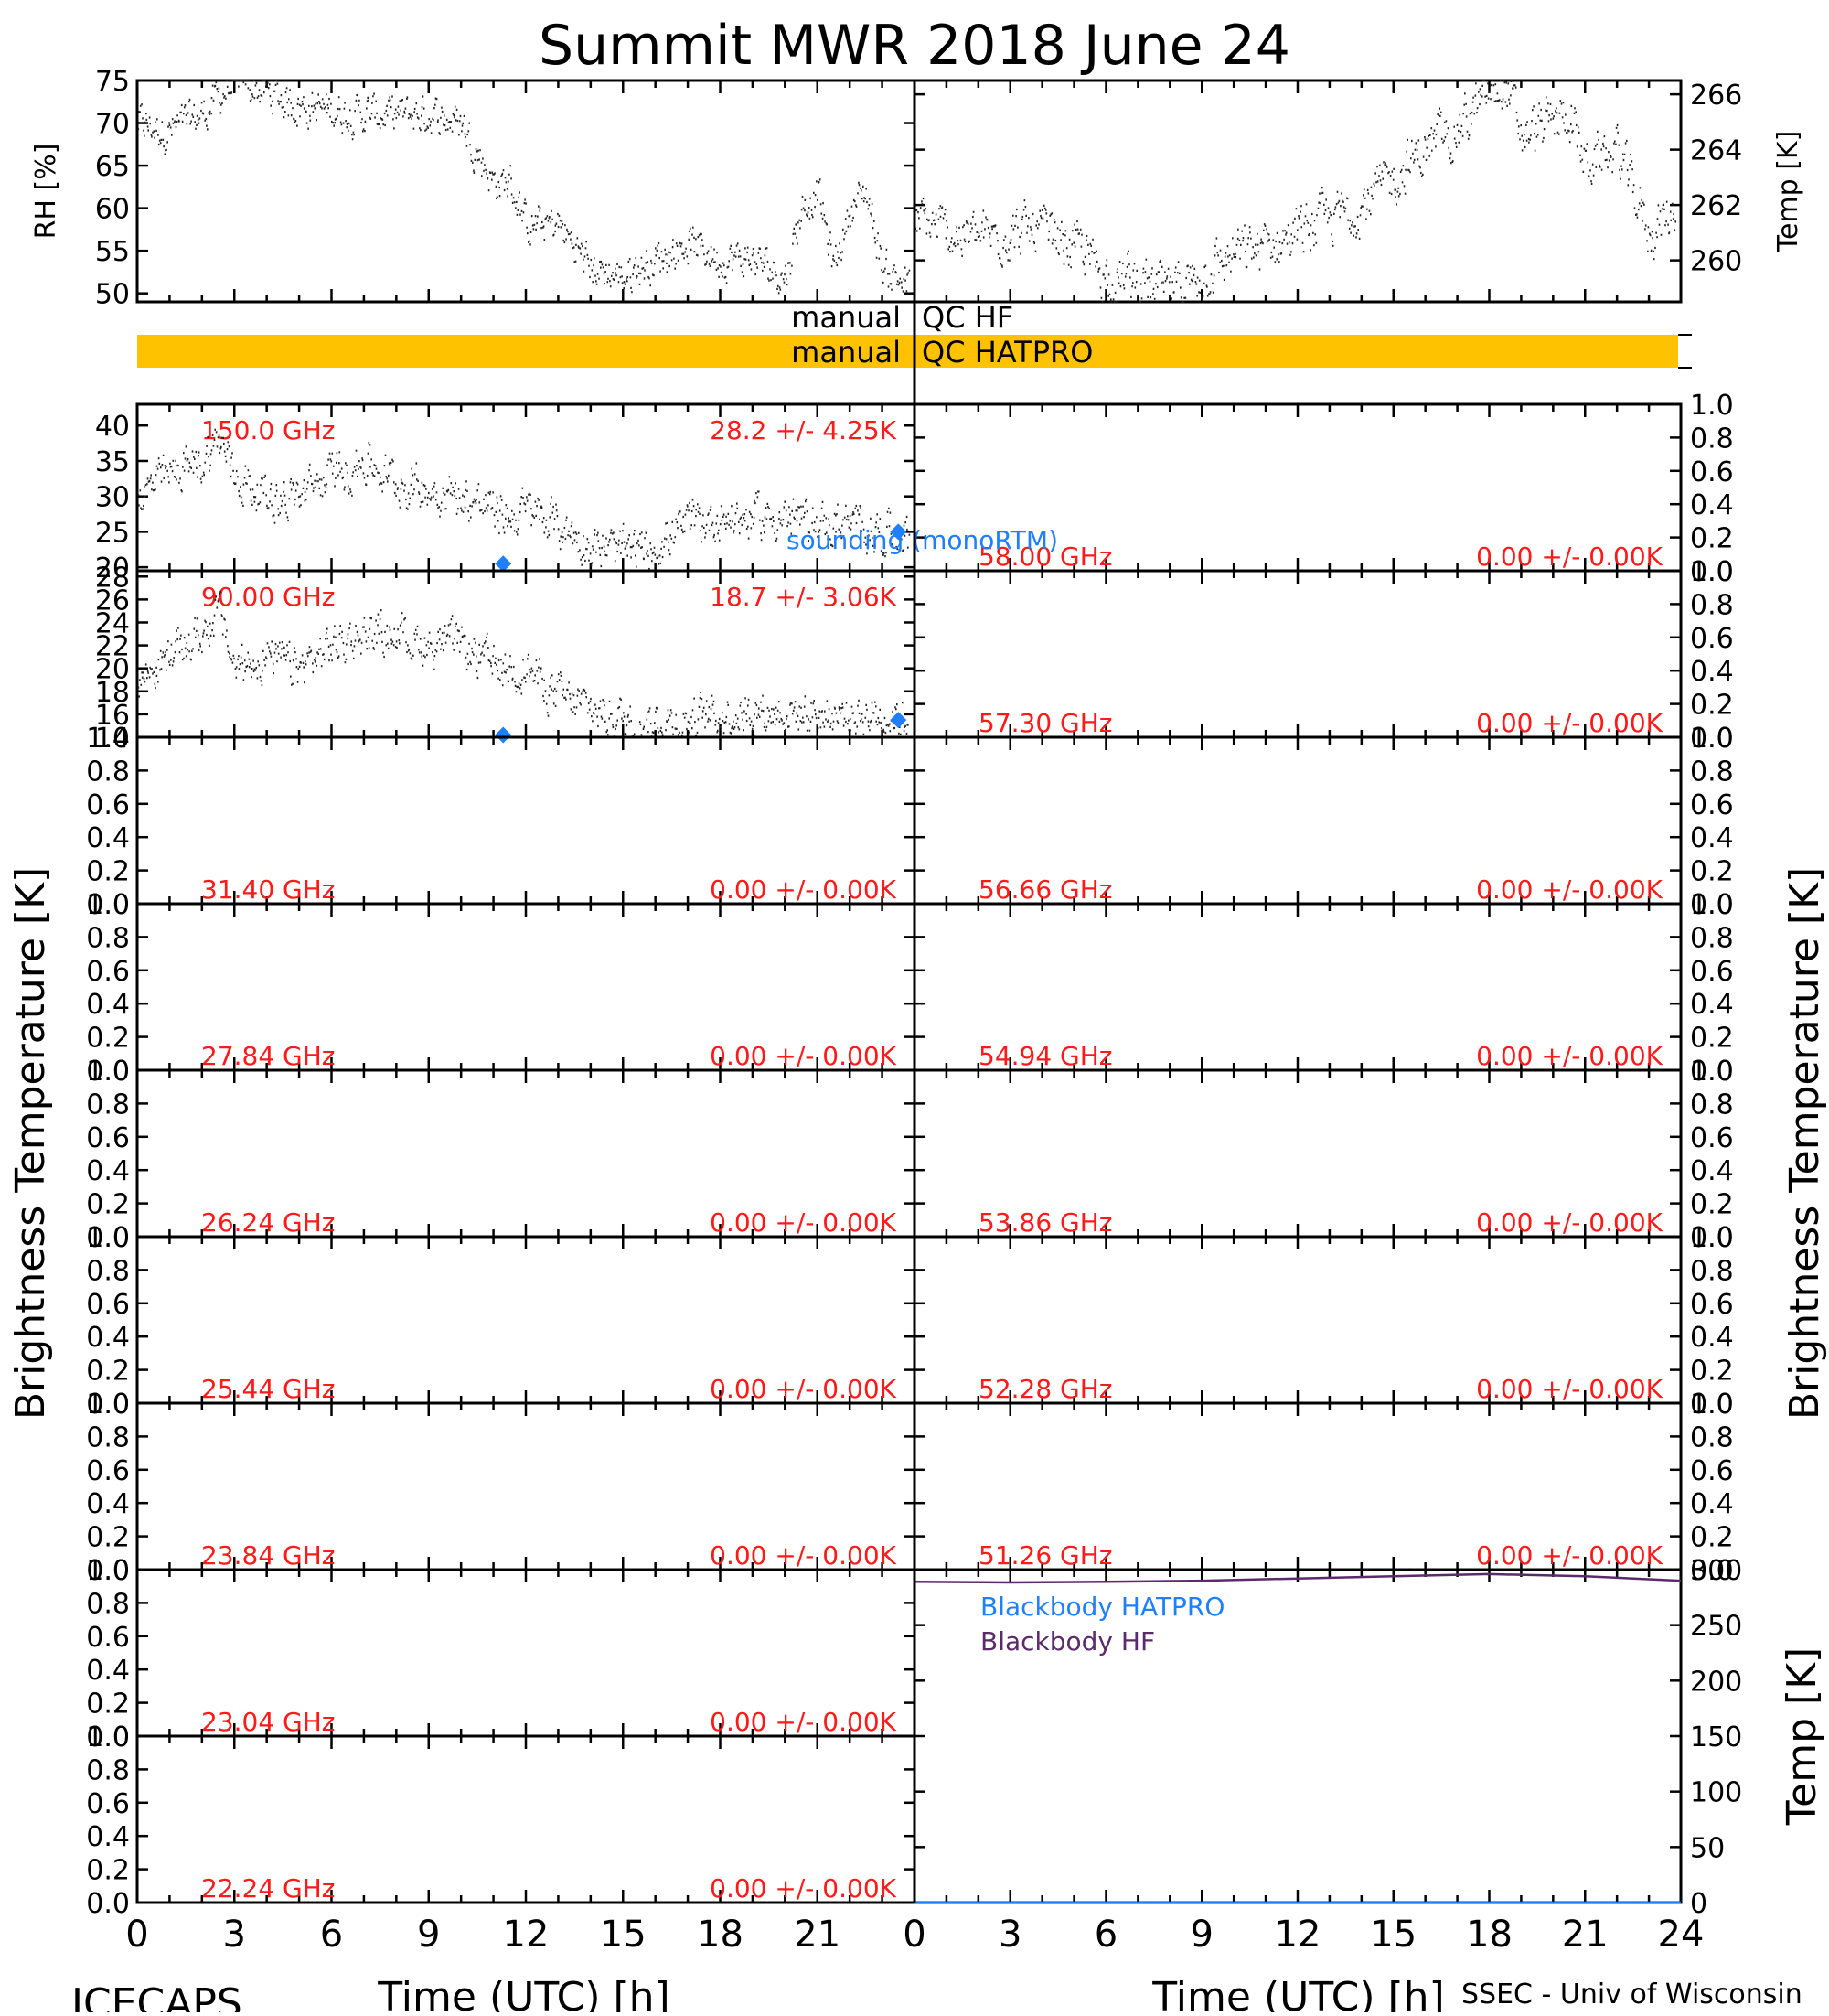  Describe the element at coordinates (112, 427) in the screenshot. I see `y-tick-label: 40` at that location.